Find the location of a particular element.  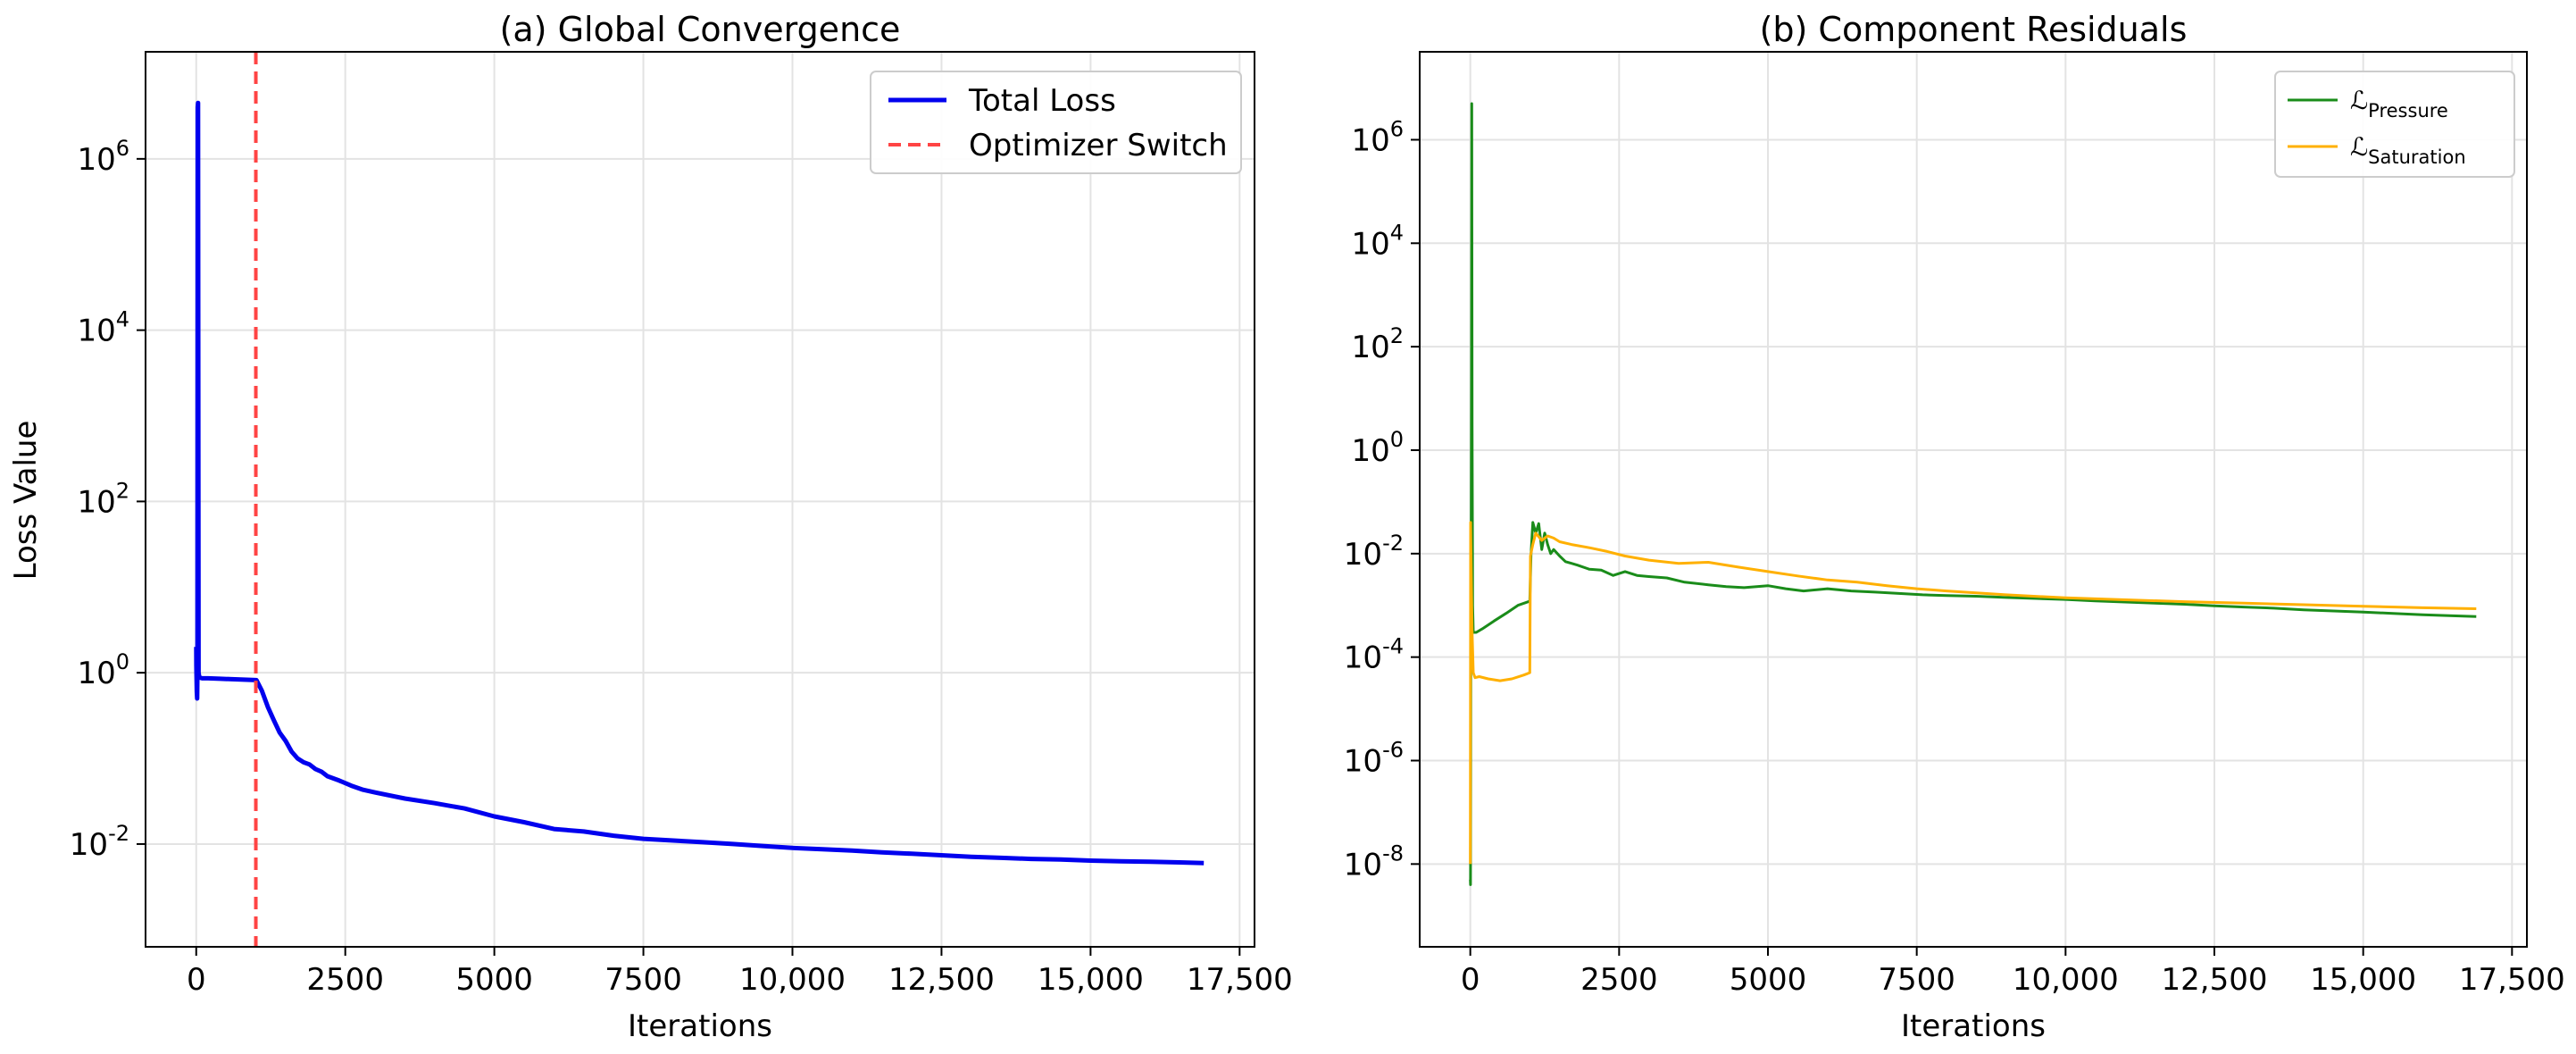

y-tick-label: 10⁻⁶ is located at coordinates (1374, 758).